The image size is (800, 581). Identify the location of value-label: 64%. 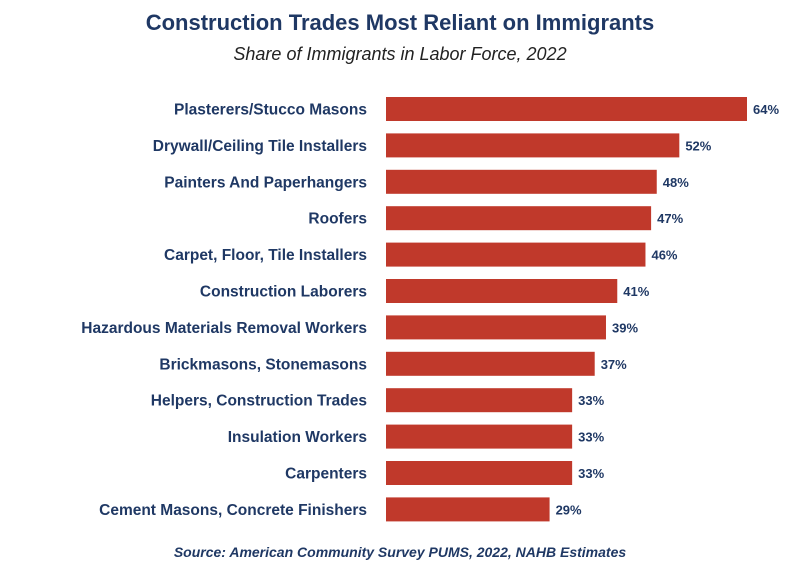
(766, 109).